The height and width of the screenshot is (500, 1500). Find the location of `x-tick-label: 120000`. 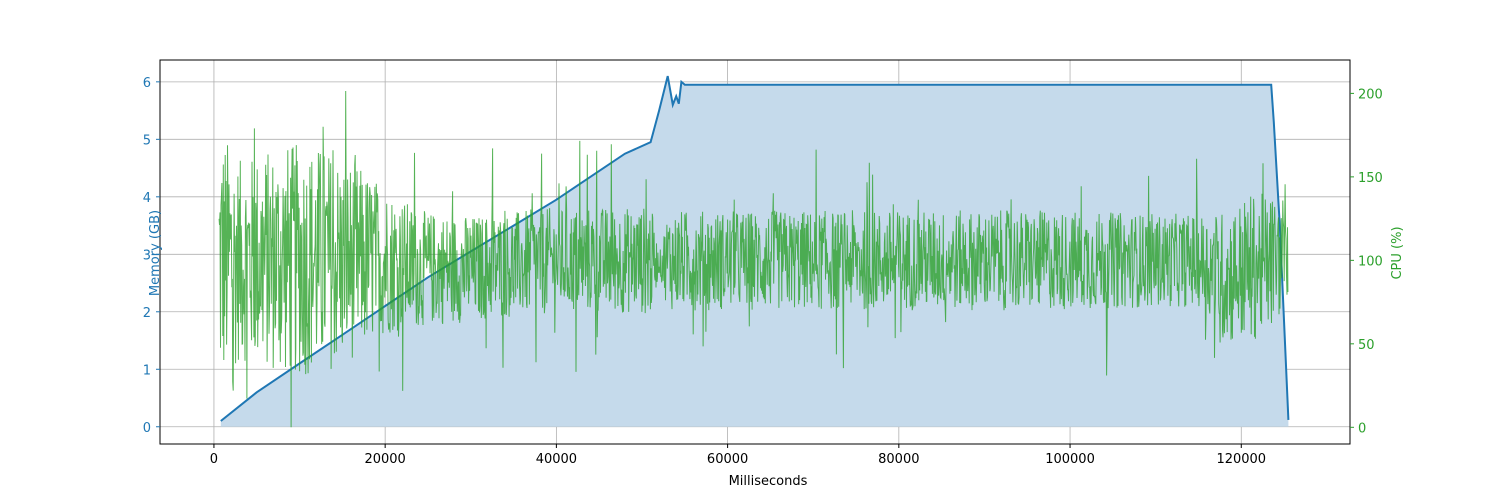

x-tick-label: 120000 is located at coordinates (1241, 459).